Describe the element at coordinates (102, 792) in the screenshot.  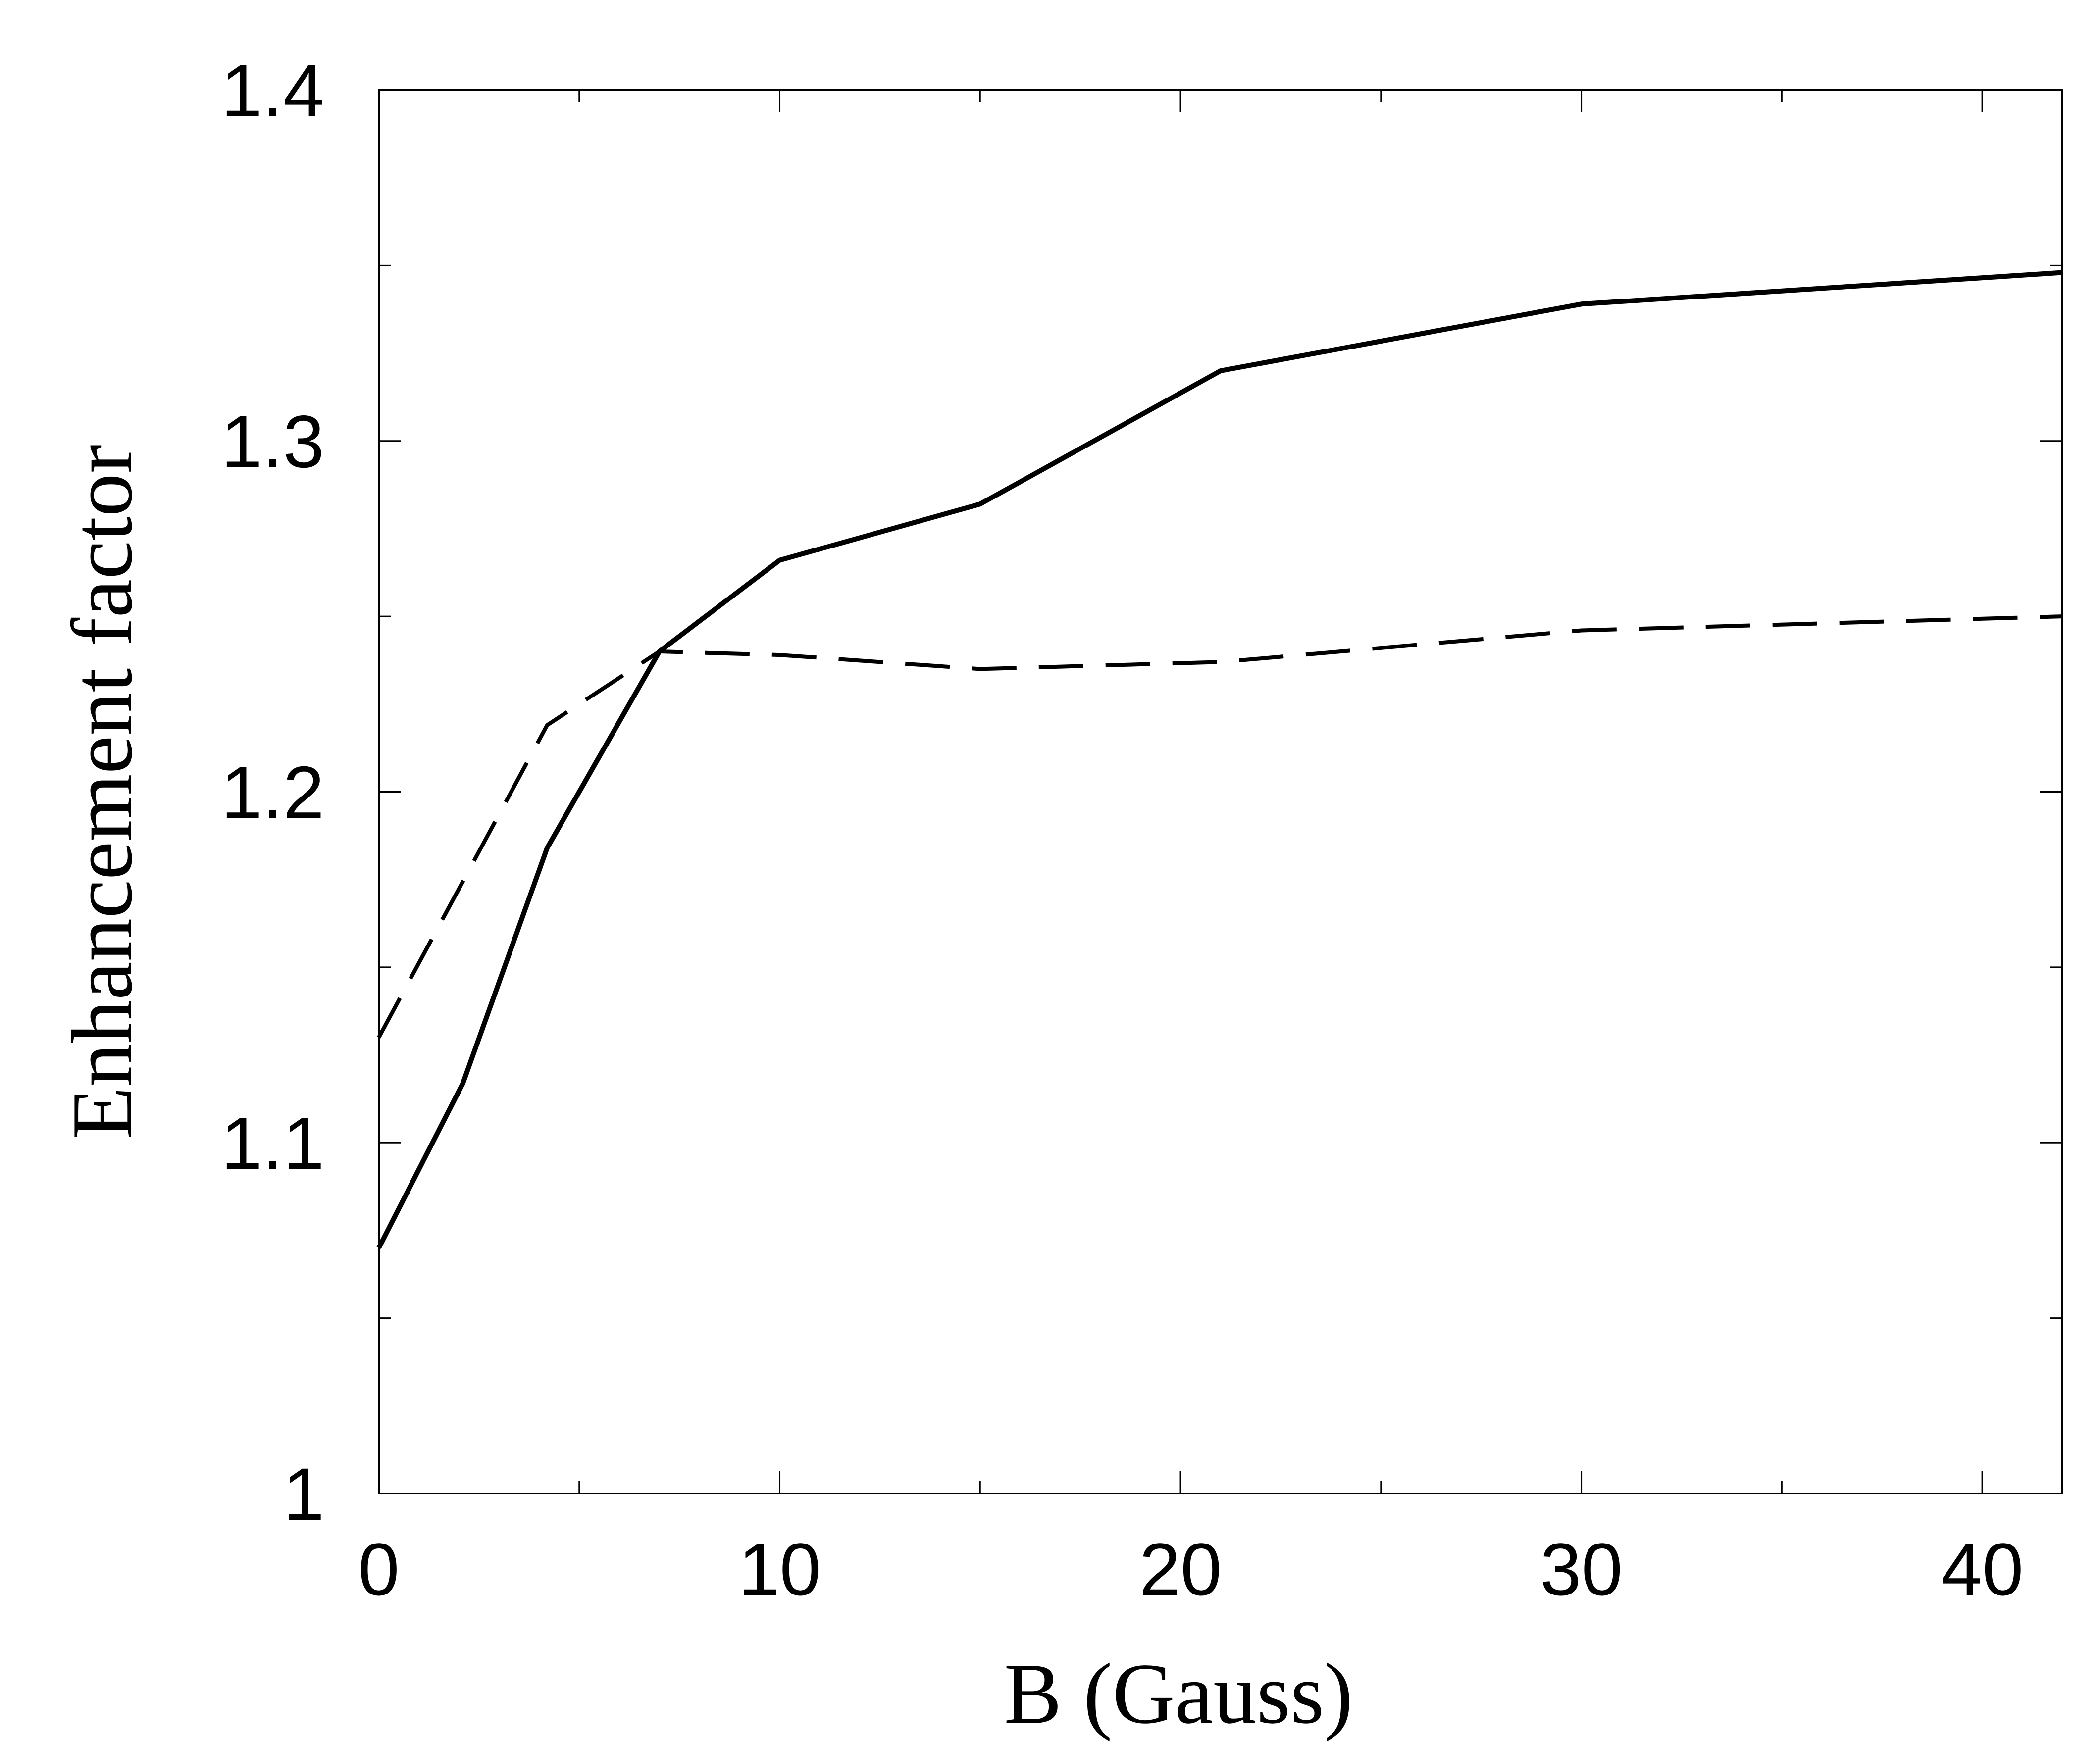
I see `y-axis-title: Enhancement factor` at that location.